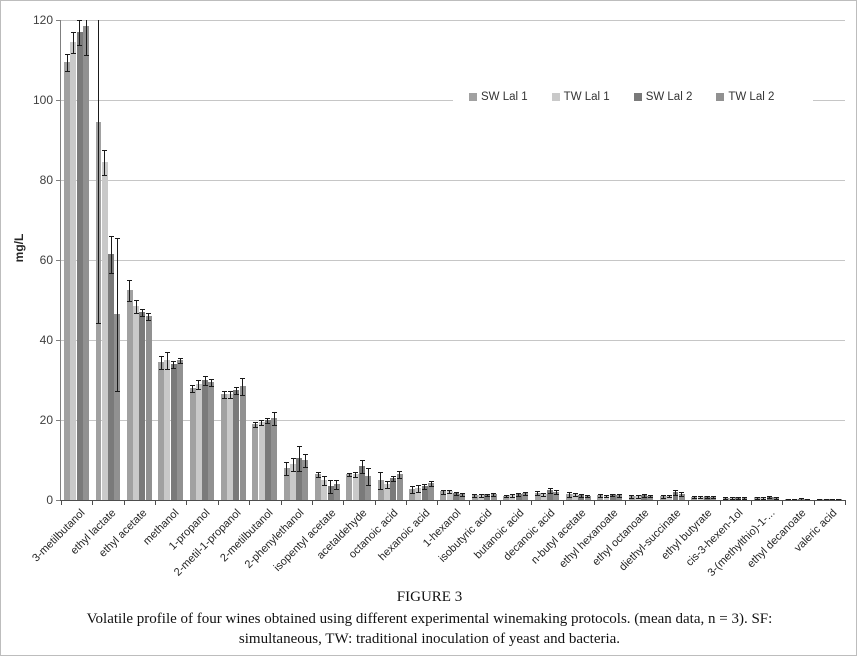 The height and width of the screenshot is (656, 857). Describe the element at coordinates (49, 500) in the screenshot. I see `y-tick-label: 0` at that location.